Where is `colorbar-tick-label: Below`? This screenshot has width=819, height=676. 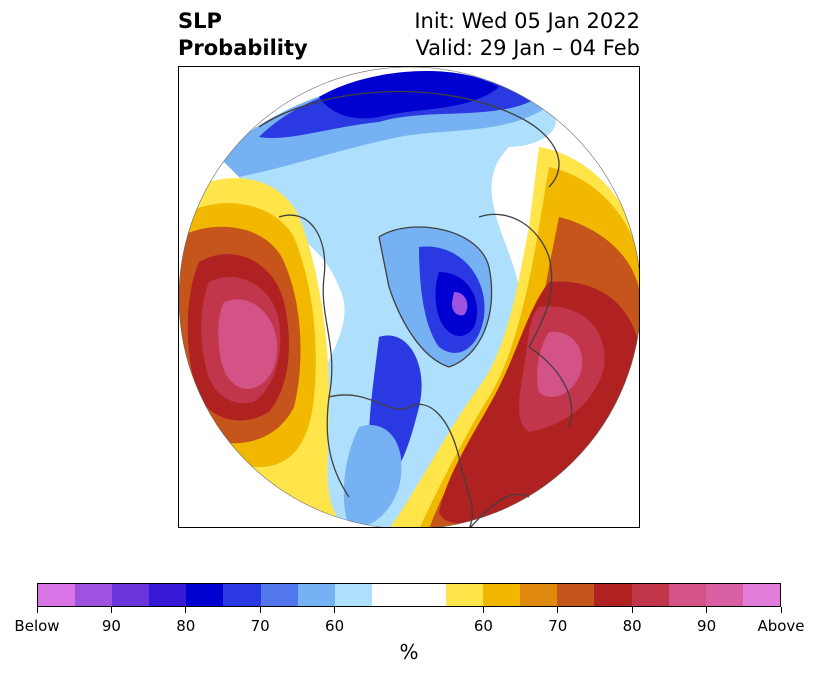 colorbar-tick-label: Below is located at coordinates (37, 626).